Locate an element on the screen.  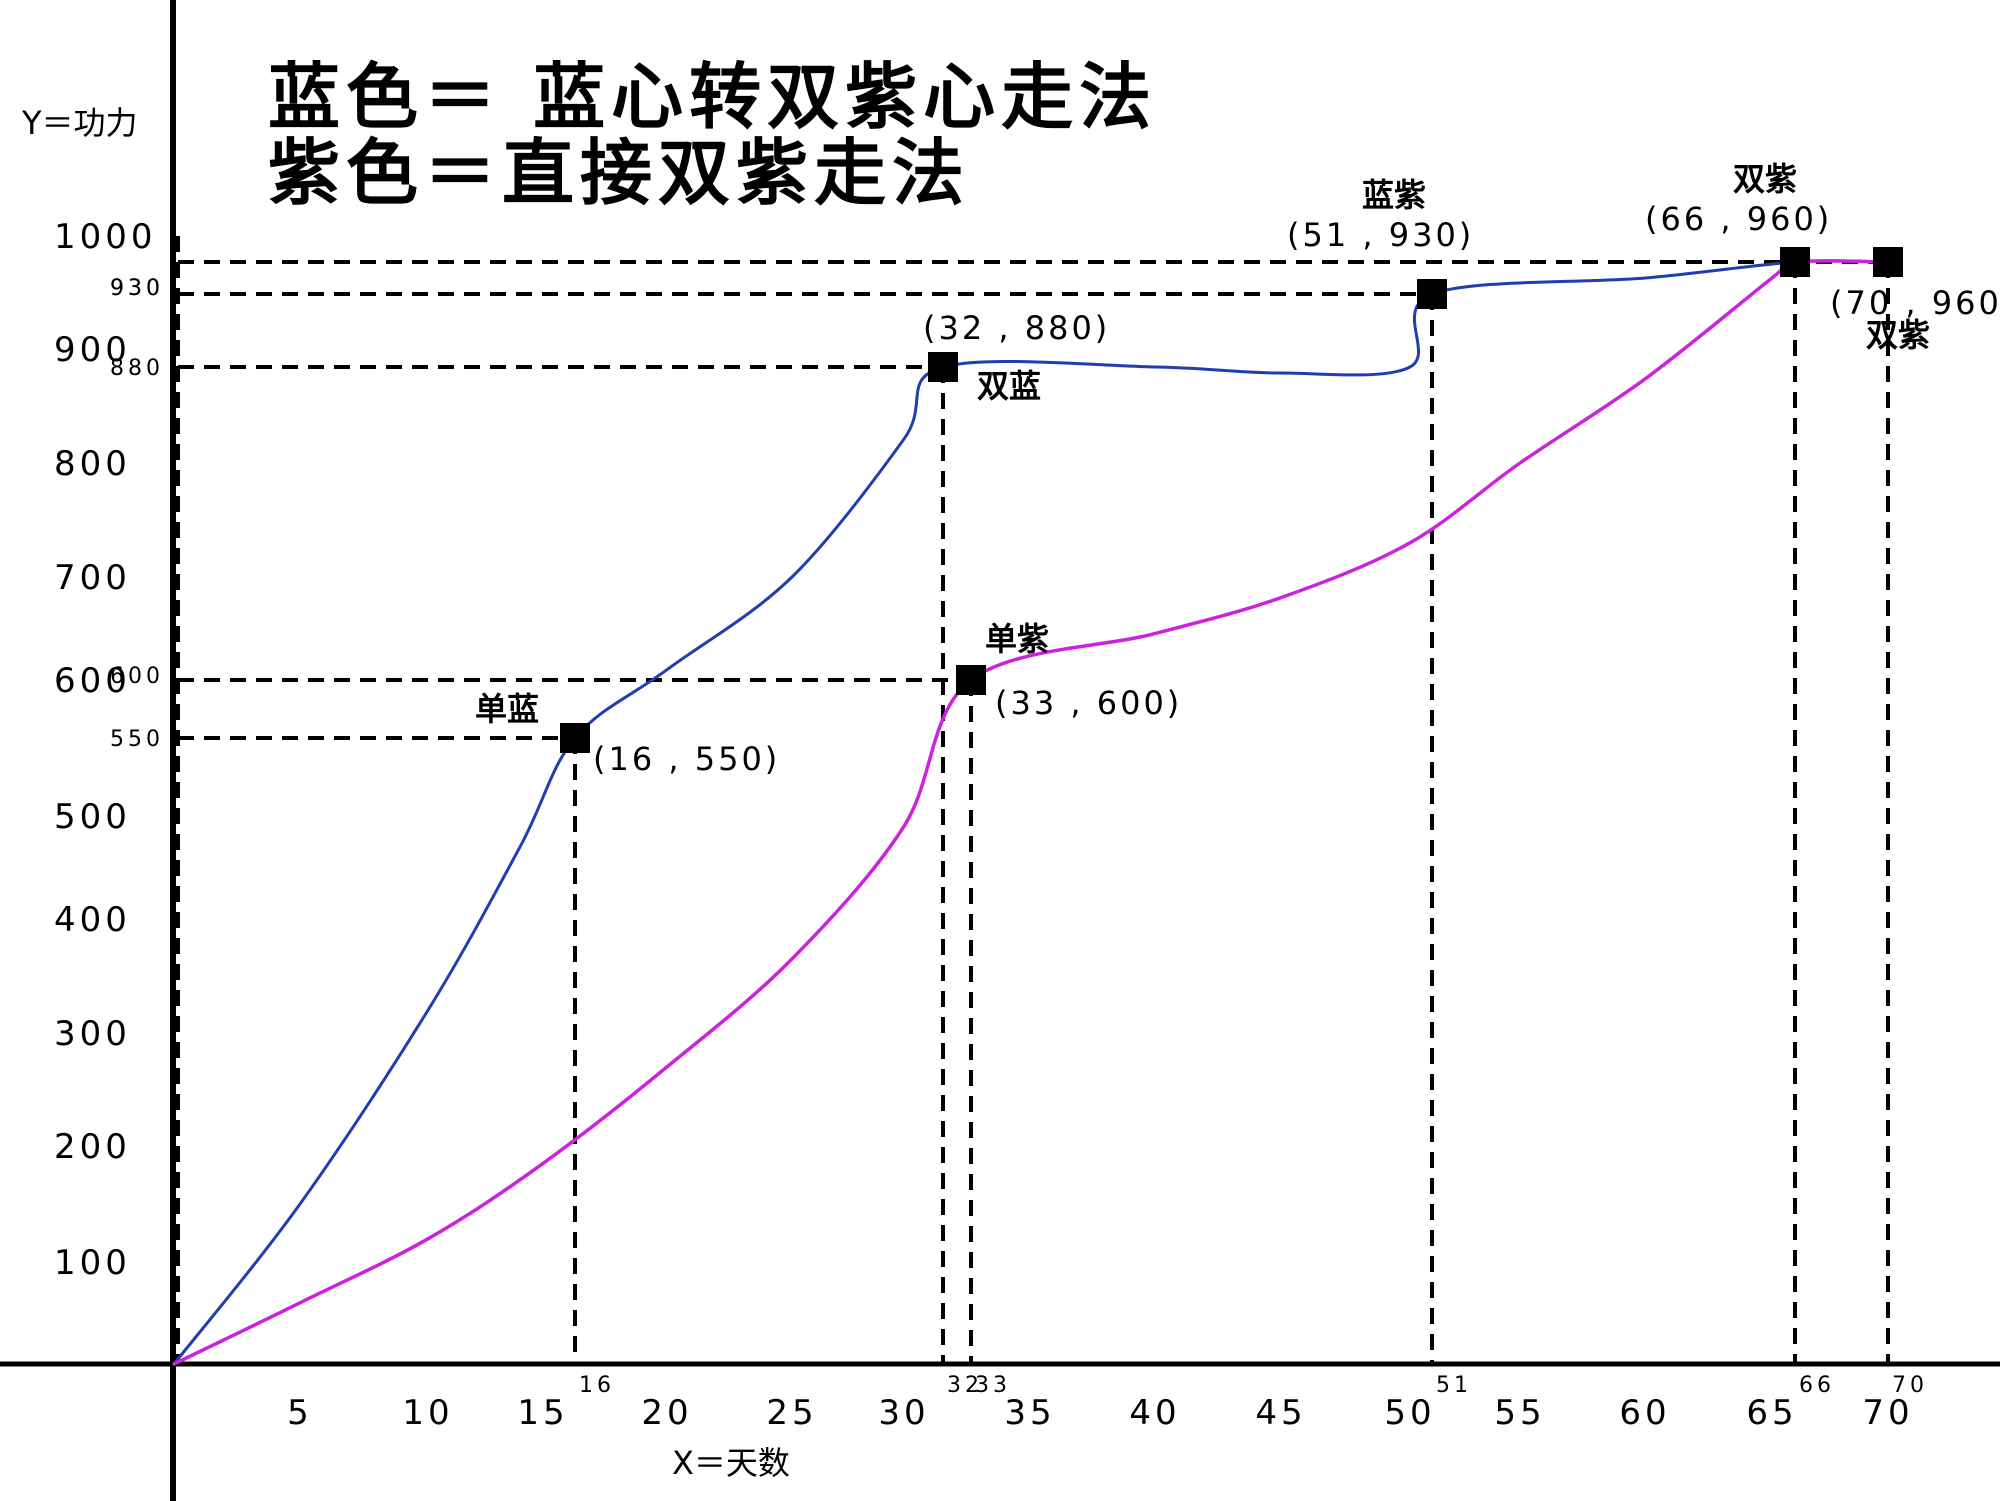
y-tick-label: 400 is located at coordinates (92, 920).